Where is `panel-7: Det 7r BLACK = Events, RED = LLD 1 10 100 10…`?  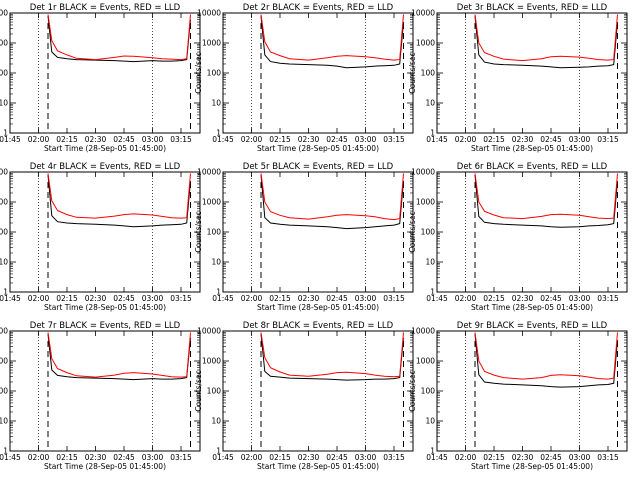
panel-7: Det 7r BLACK = Events, RED = LLD 1 10 100 10… is located at coordinates (100, 396).